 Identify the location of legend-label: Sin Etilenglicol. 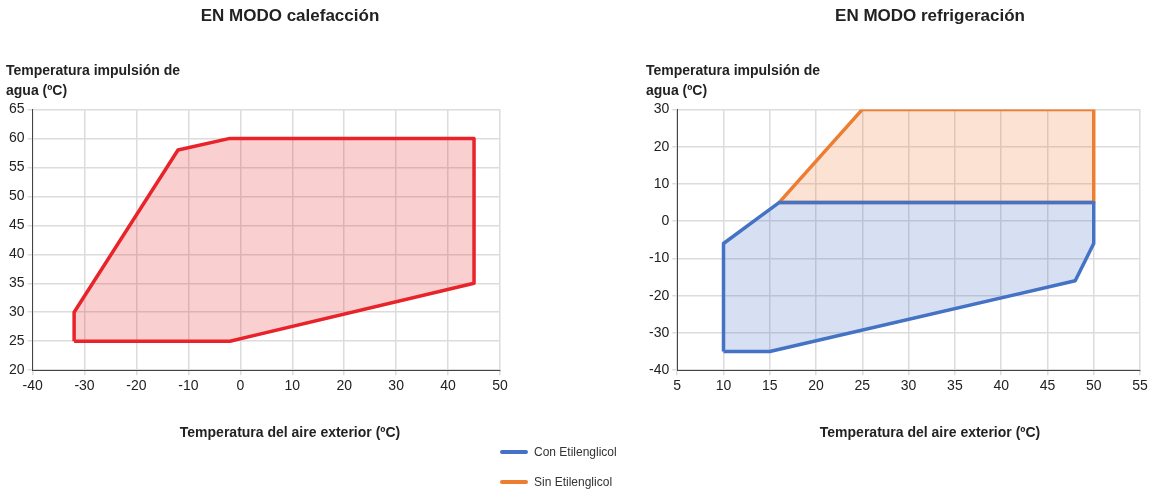
(573, 482).